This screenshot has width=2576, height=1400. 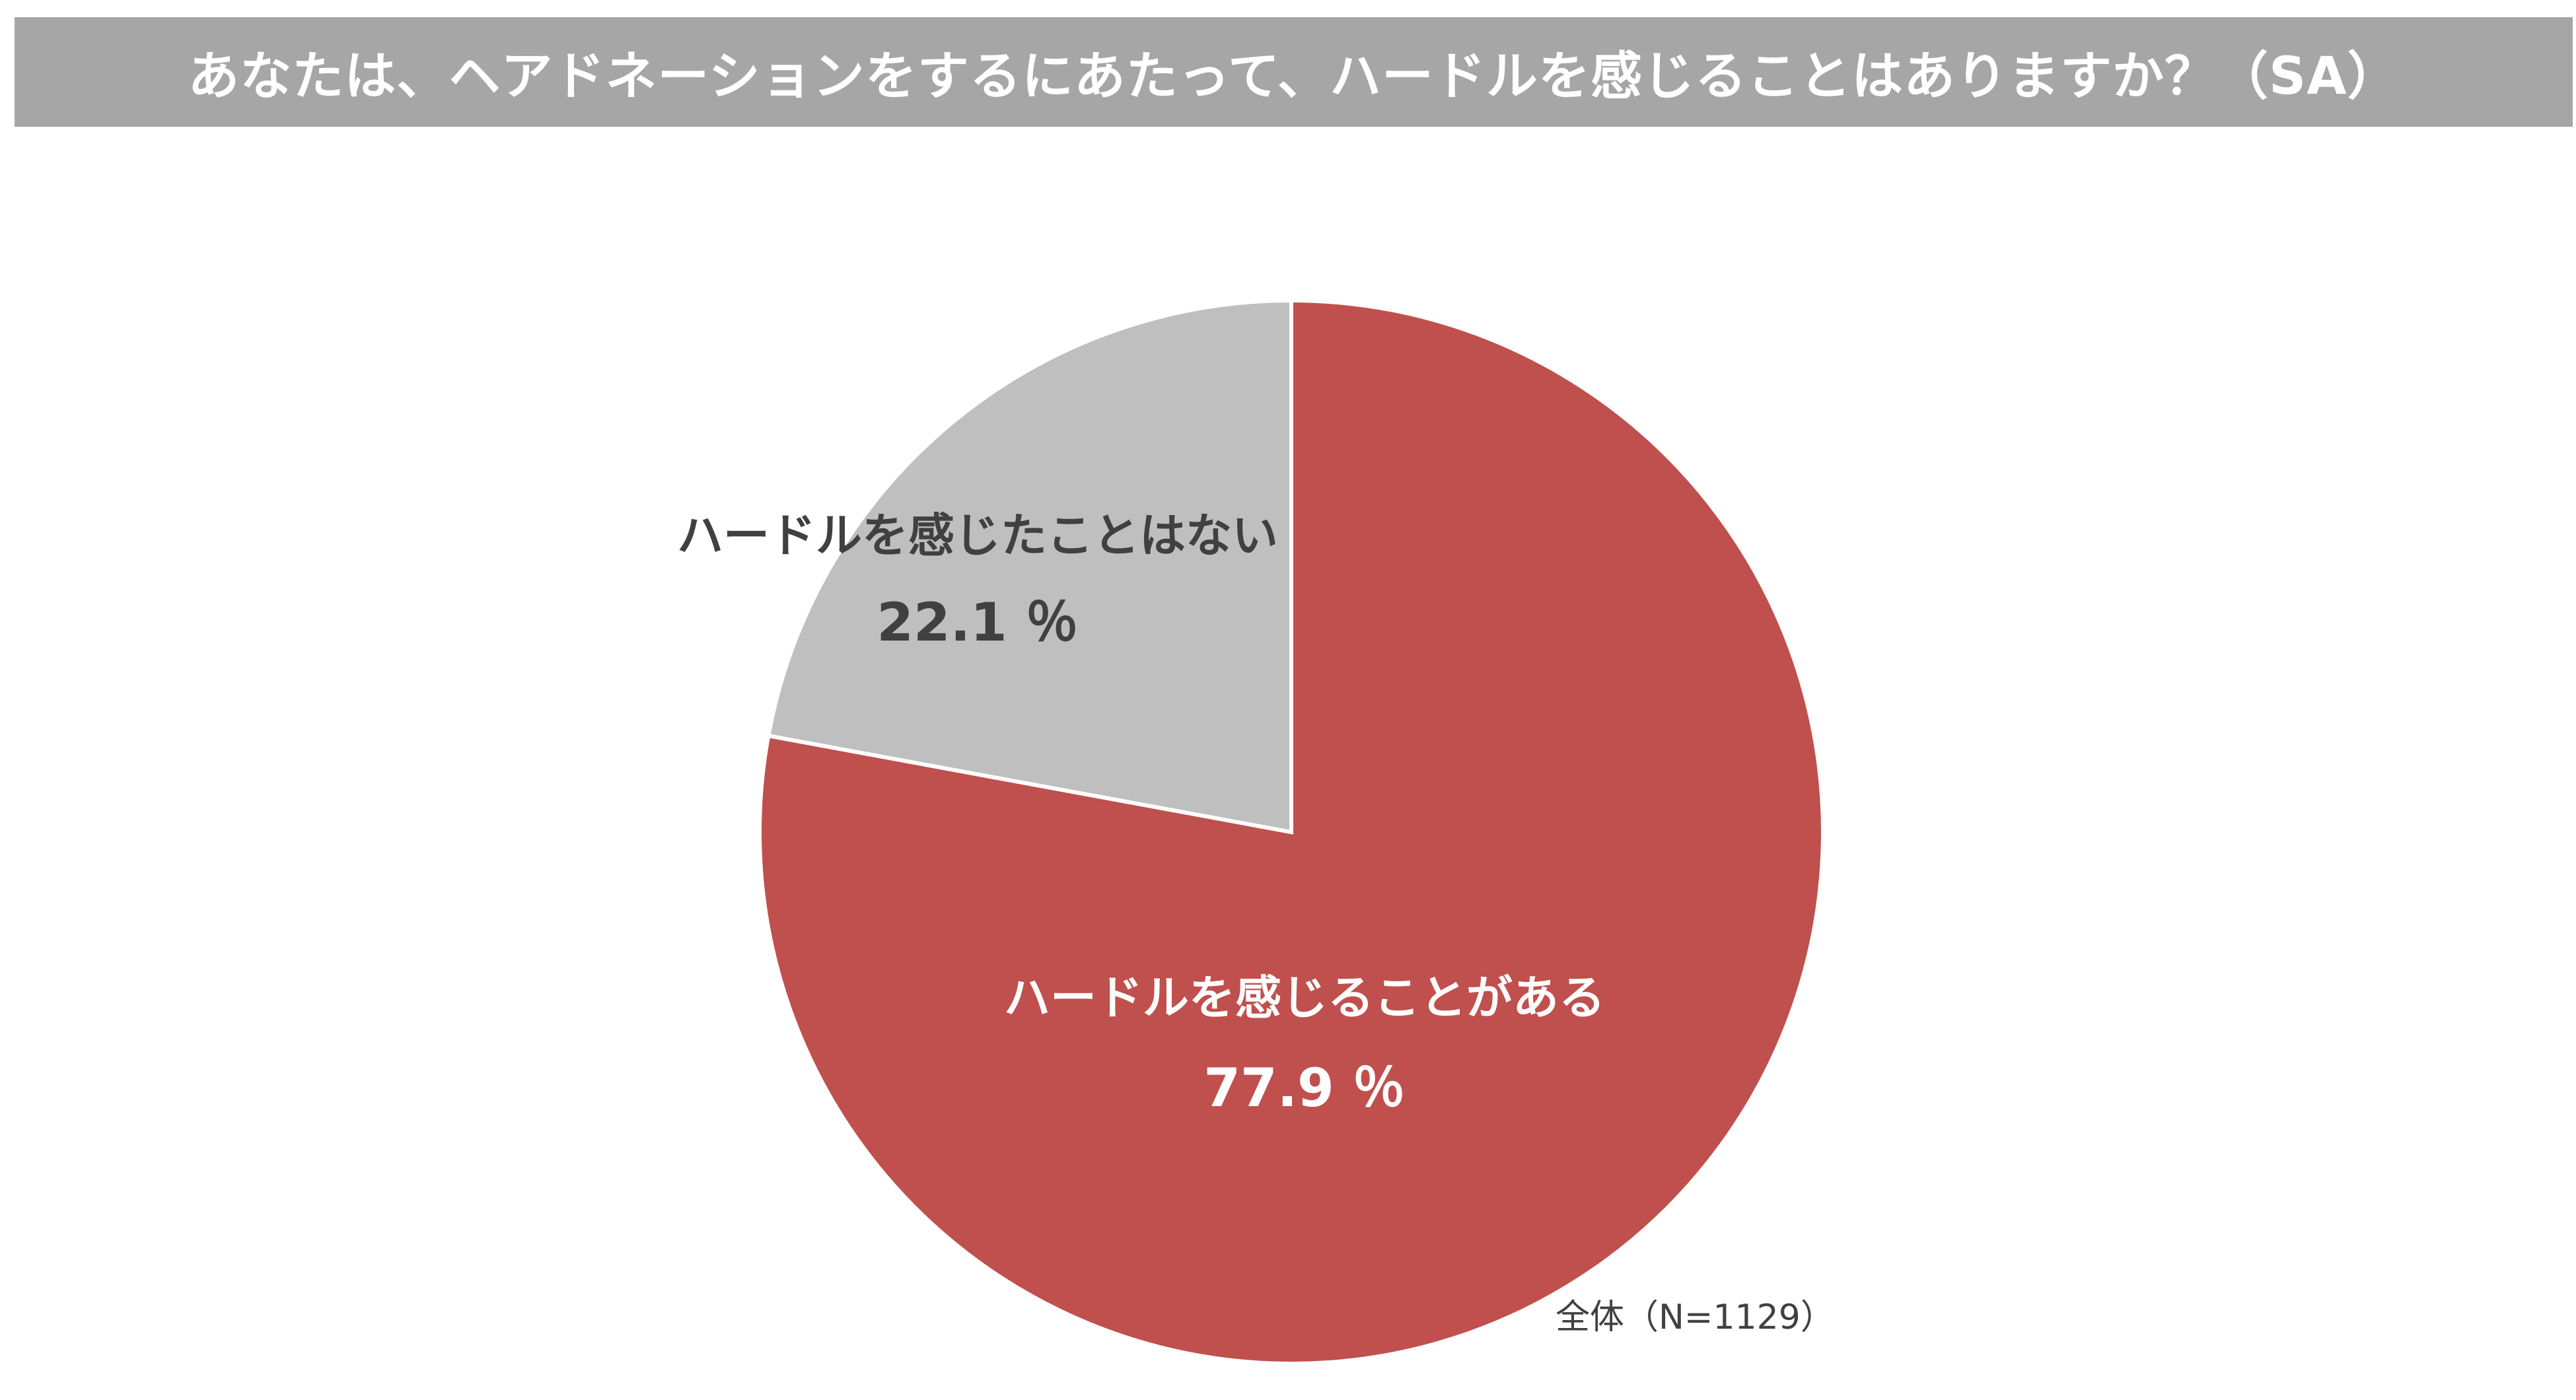 I want to click on slice-label-1: ハードルを感じることがある, so click(x=1304, y=998).